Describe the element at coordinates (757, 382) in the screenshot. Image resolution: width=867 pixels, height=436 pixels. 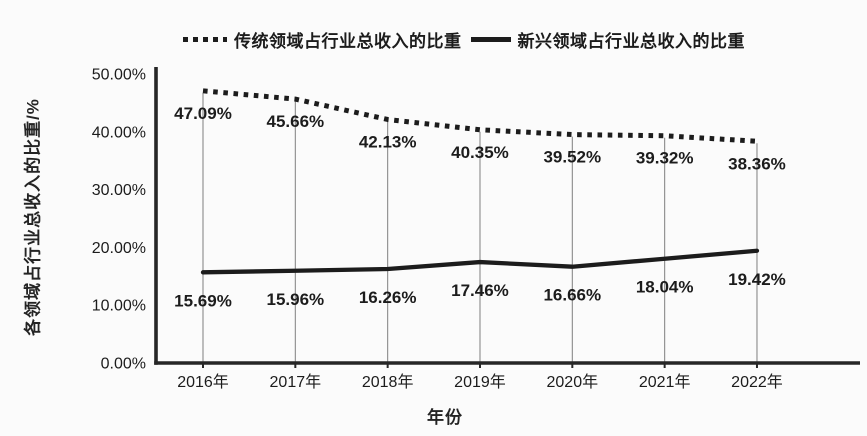
I see `x-tick-label: 2022年` at that location.